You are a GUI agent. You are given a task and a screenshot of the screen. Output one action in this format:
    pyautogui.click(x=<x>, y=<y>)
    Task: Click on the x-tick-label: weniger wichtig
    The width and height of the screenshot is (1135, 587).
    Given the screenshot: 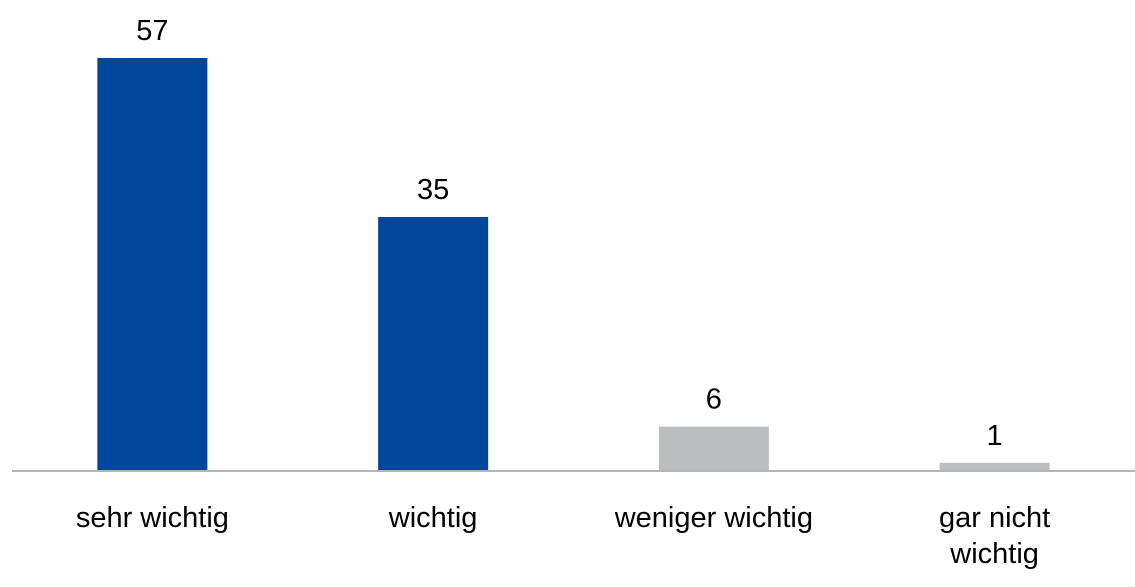 What is the action you would take?
    pyautogui.click(x=713, y=518)
    